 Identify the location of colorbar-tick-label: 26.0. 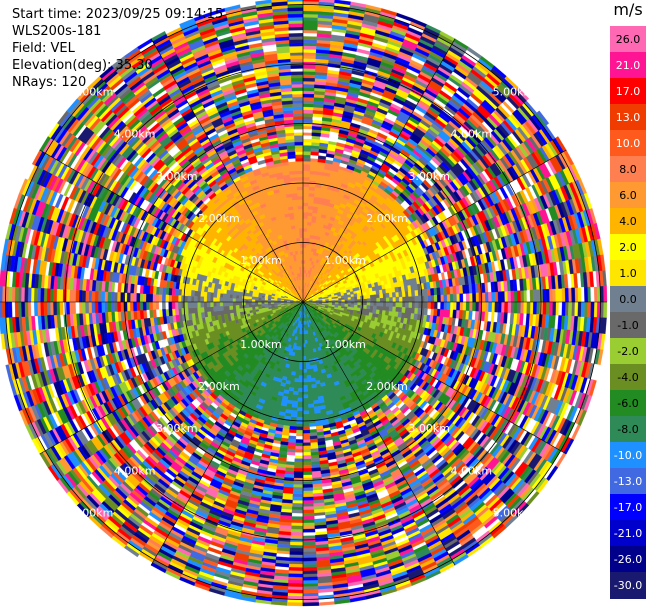
(628, 39).